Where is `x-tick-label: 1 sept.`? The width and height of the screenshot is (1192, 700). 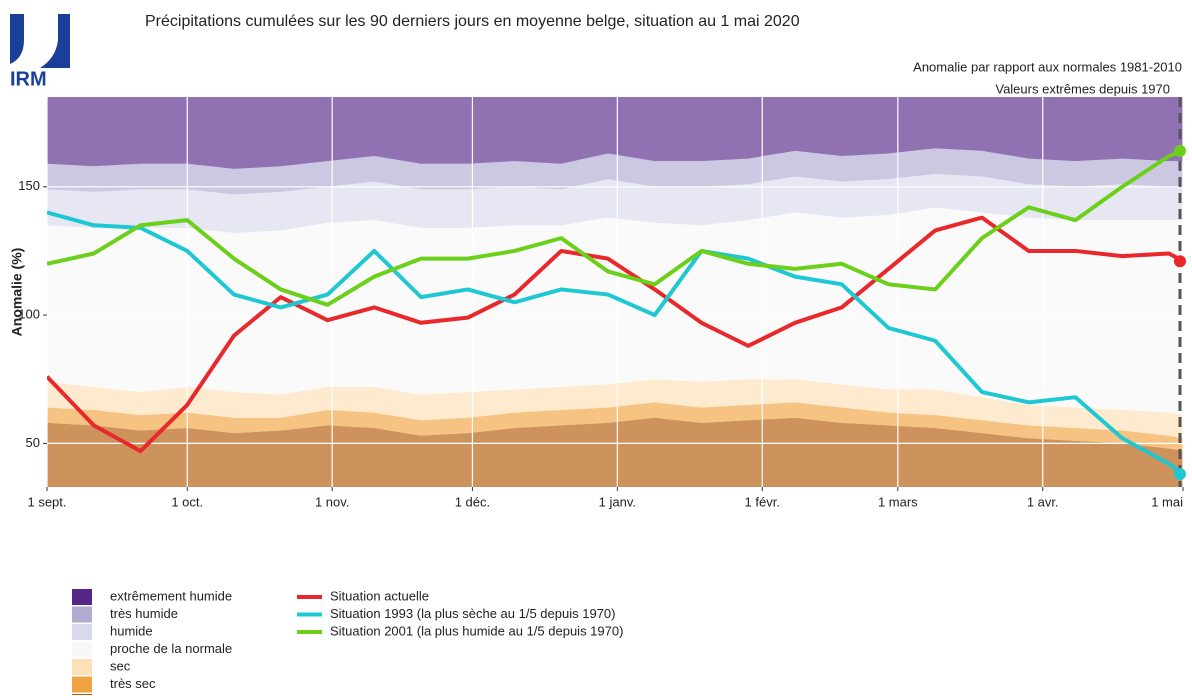
x-tick-label: 1 sept. is located at coordinates (46, 501).